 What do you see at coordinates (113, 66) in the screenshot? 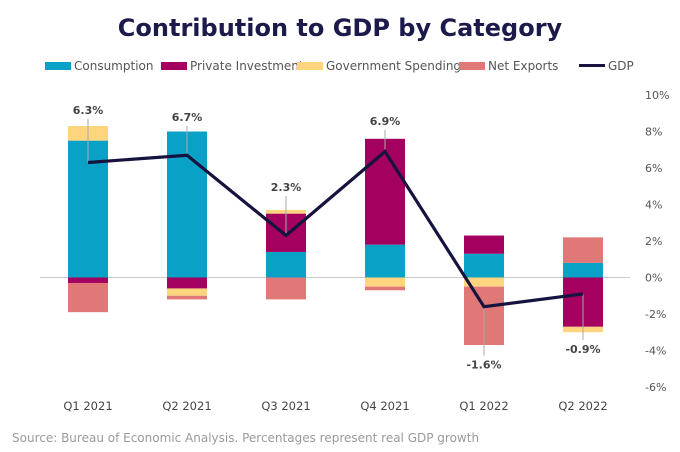
I see `legend-label: Consumption` at bounding box center [113, 66].